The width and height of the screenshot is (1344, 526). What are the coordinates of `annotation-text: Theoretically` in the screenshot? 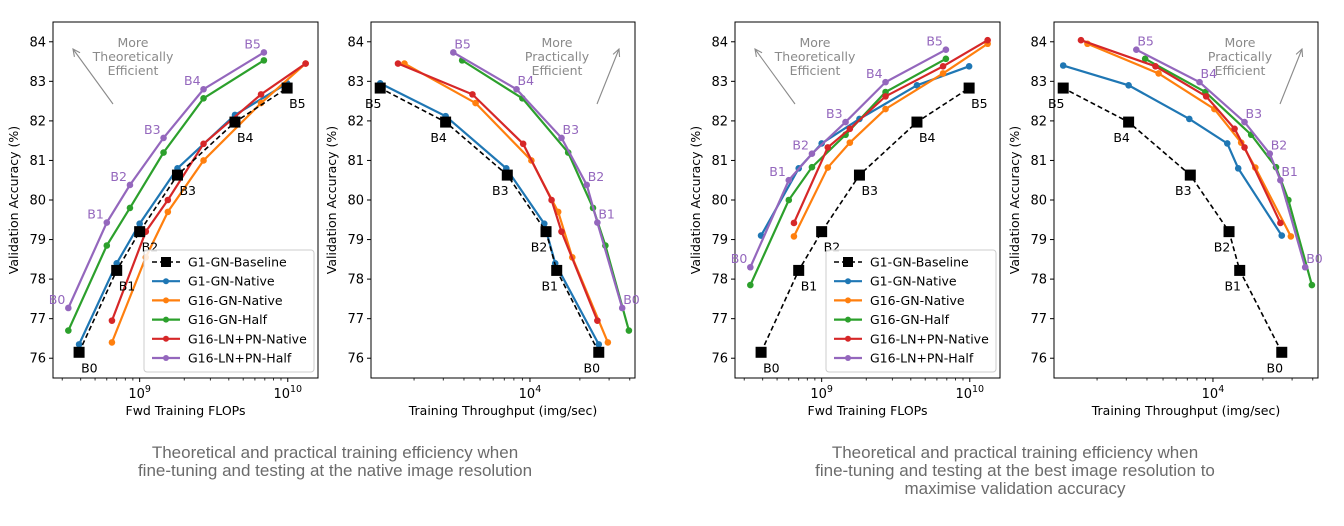 It's located at (815, 56).